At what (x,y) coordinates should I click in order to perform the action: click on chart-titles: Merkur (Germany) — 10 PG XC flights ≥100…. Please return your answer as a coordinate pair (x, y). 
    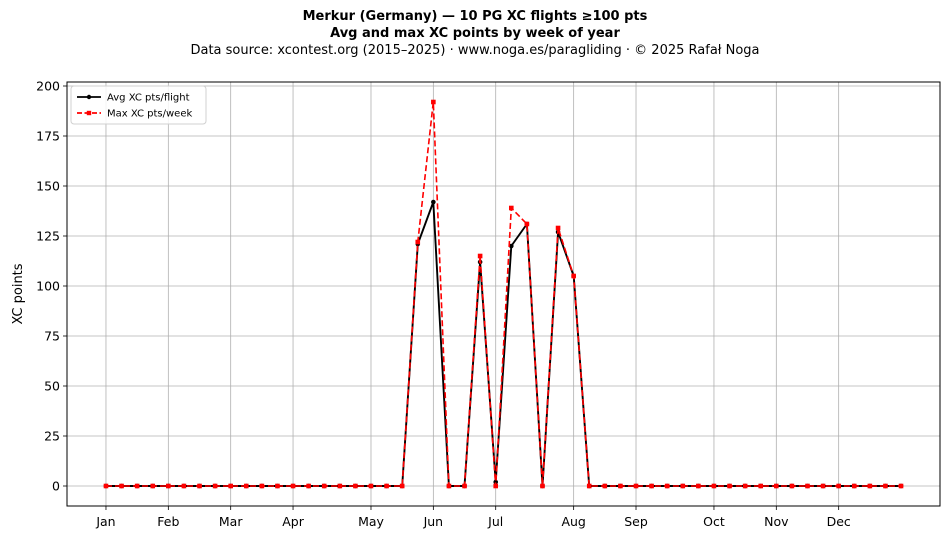
    Looking at the image, I should click on (475, 33).